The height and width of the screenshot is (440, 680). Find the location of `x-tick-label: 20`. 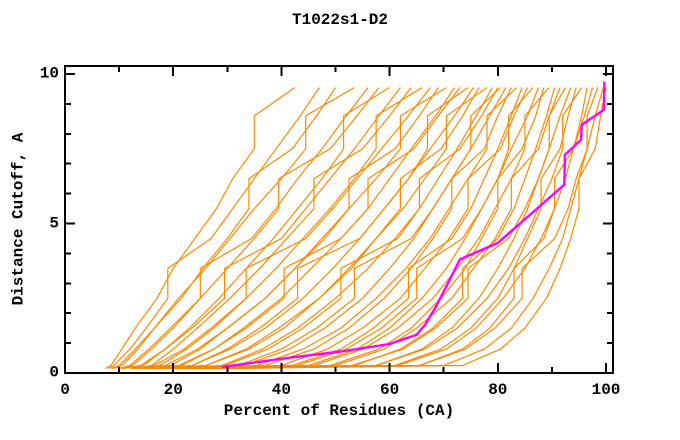

x-tick-label: 20 is located at coordinates (173, 390).